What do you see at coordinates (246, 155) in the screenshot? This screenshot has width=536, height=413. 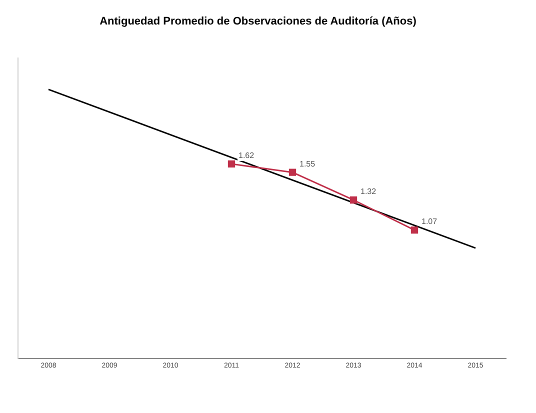 I see `data-label: 1.62` at bounding box center [246, 155].